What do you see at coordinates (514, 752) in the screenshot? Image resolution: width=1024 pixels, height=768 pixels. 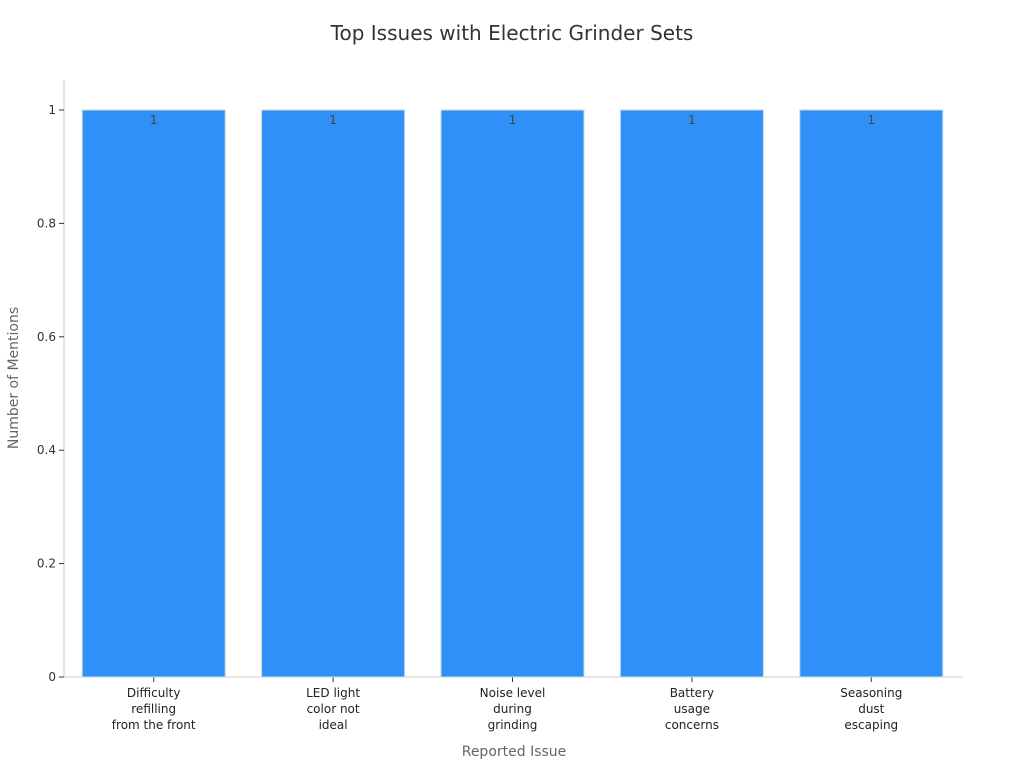 I see `x-axis-label: Reported Issue` at bounding box center [514, 752].